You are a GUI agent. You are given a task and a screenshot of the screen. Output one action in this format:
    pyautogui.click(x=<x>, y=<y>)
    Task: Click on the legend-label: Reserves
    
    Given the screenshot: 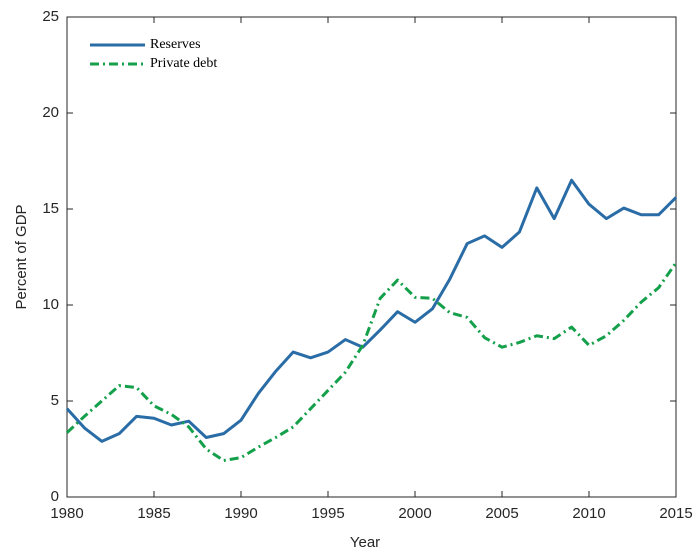 What is the action you would take?
    pyautogui.click(x=175, y=44)
    